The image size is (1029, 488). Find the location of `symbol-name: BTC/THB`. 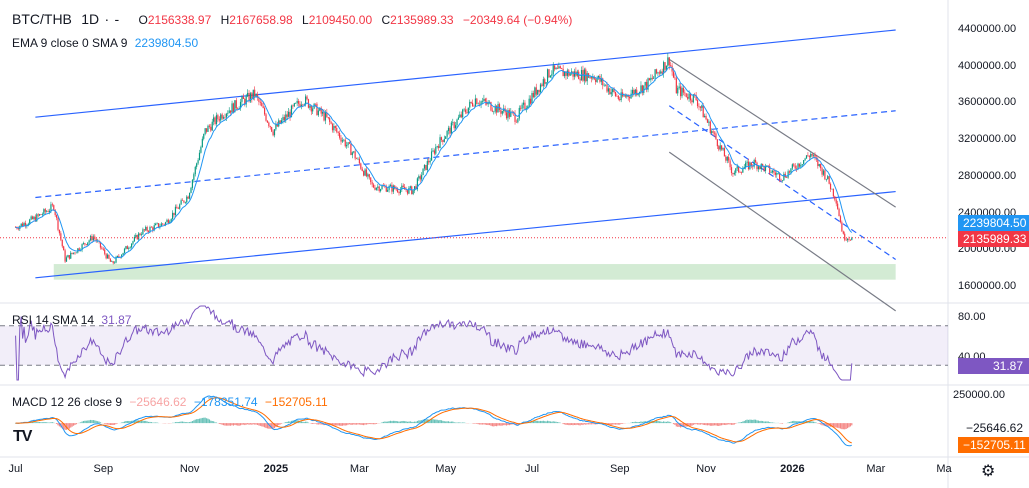

symbol-name: BTC/THB is located at coordinates (42, 19).